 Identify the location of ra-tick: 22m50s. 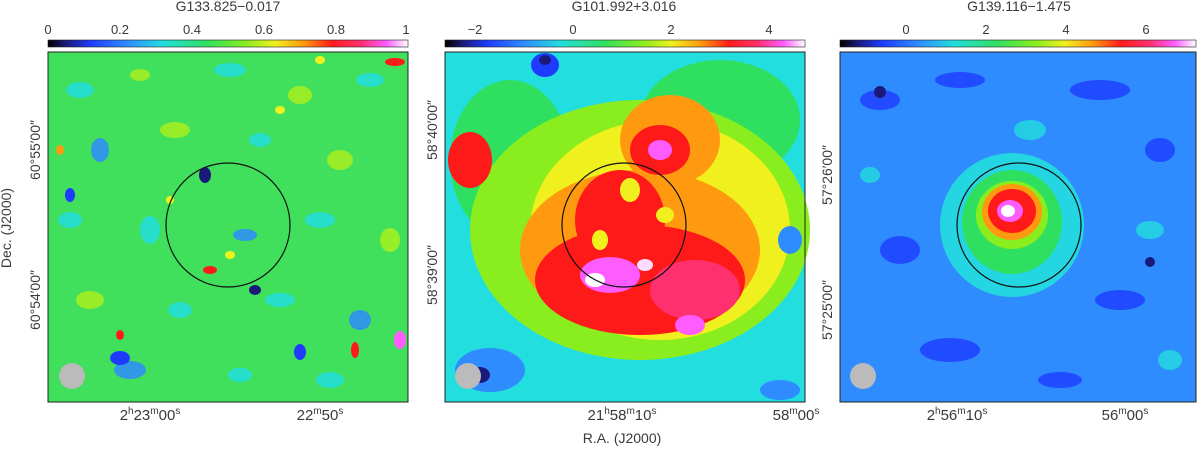
(320, 415).